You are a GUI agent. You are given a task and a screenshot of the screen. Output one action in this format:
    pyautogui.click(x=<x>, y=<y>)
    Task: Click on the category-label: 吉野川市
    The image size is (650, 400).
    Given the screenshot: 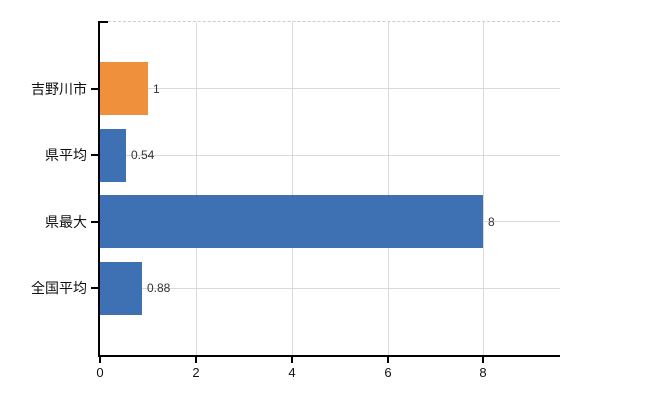 What is the action you would take?
    pyautogui.click(x=59, y=89)
    